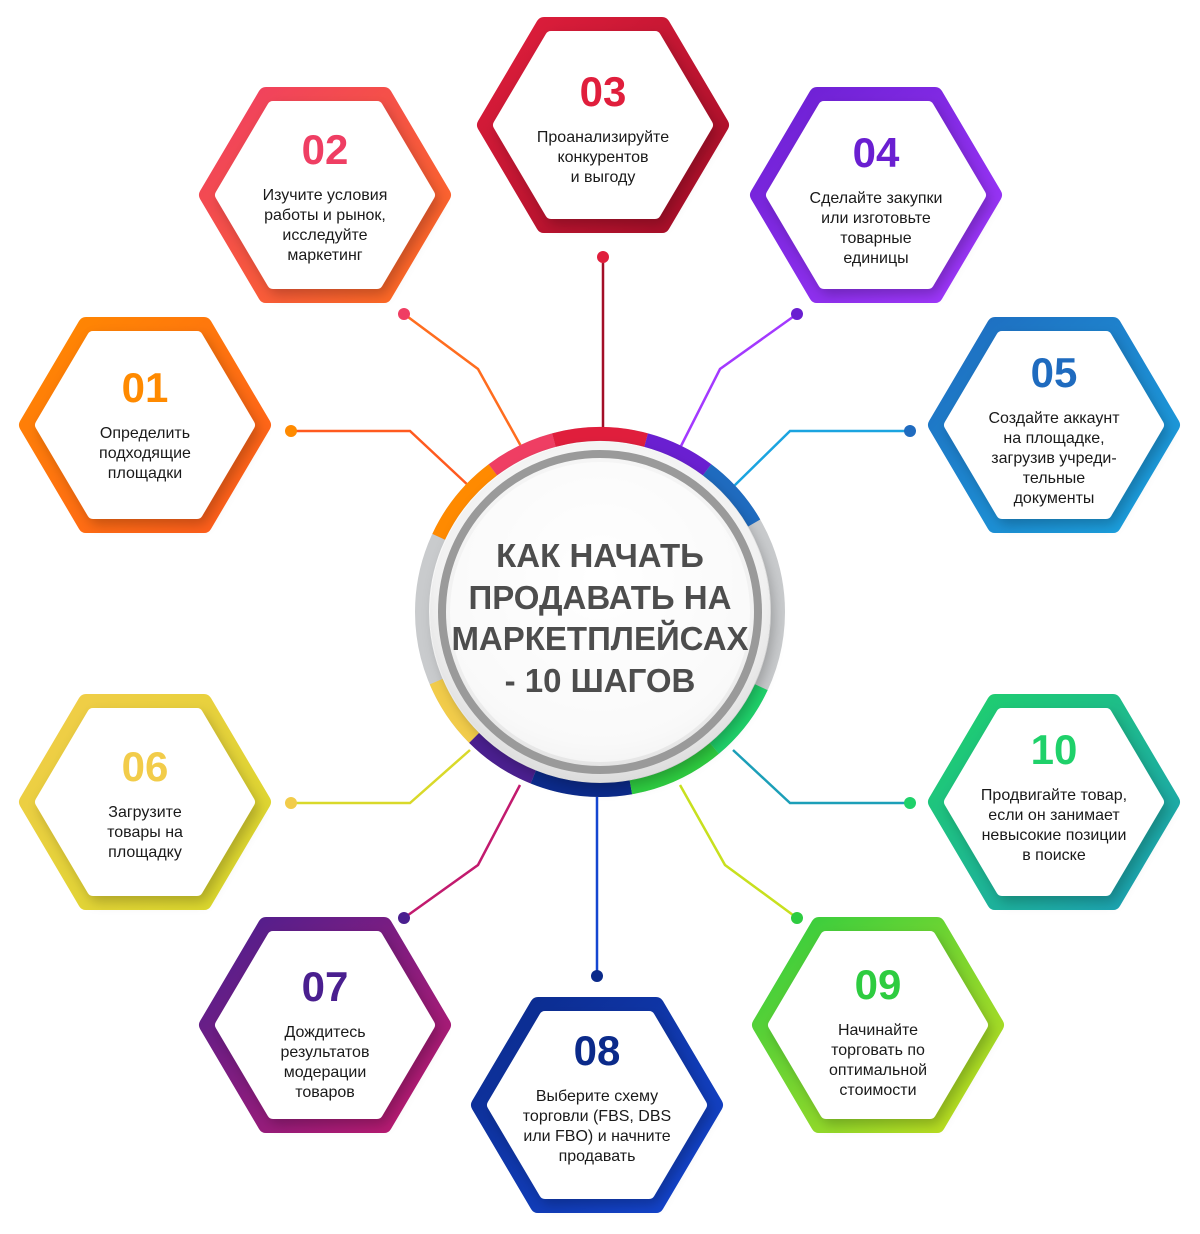 This screenshot has width=1200, height=1234. Describe the element at coordinates (1054, 749) in the screenshot. I see `step-number: 10` at that location.